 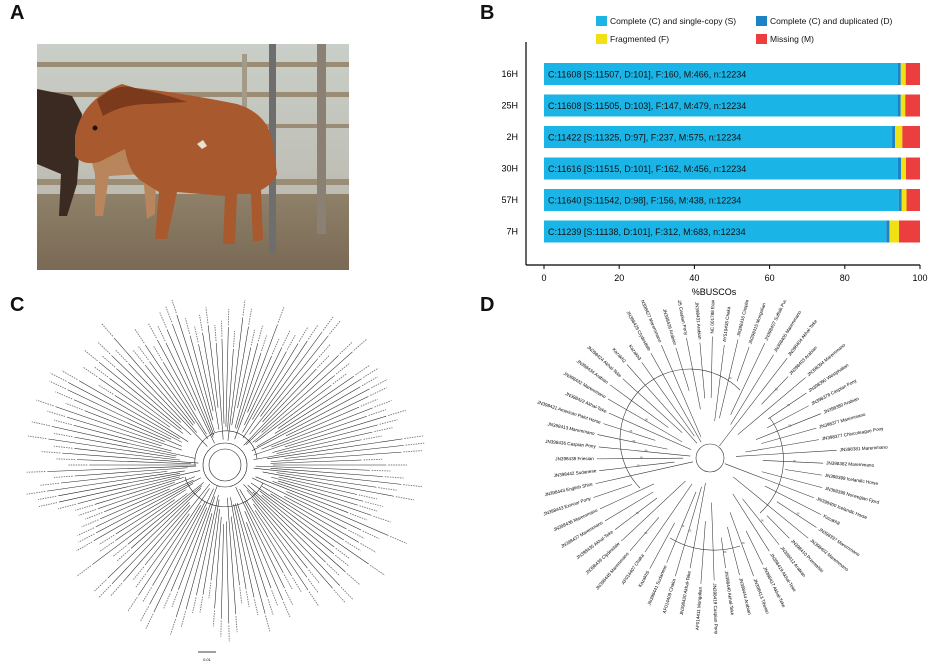 What do you see at coordinates (635, 353) in the screenshot?
I see `tip-label: Kazakh3` at bounding box center [635, 353].